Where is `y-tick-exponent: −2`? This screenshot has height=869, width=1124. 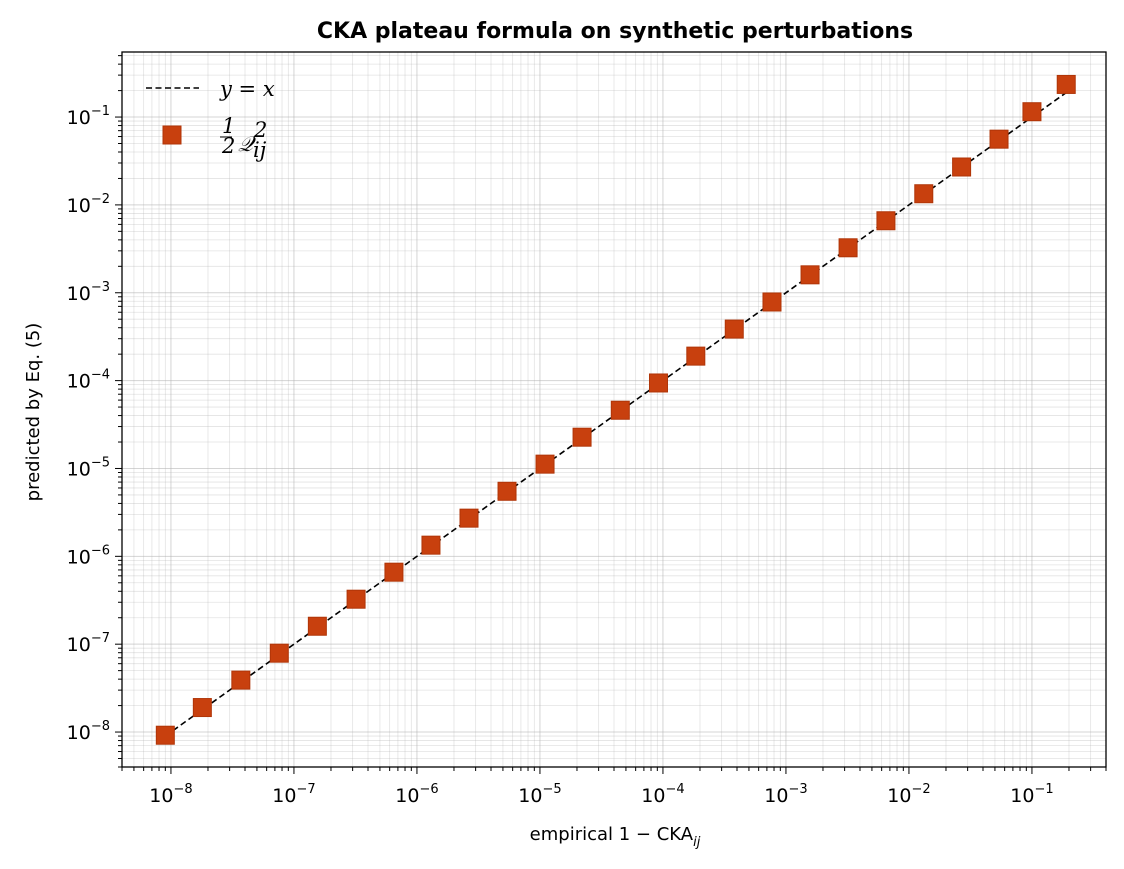 y-tick-exponent: −2 is located at coordinates (100, 199).